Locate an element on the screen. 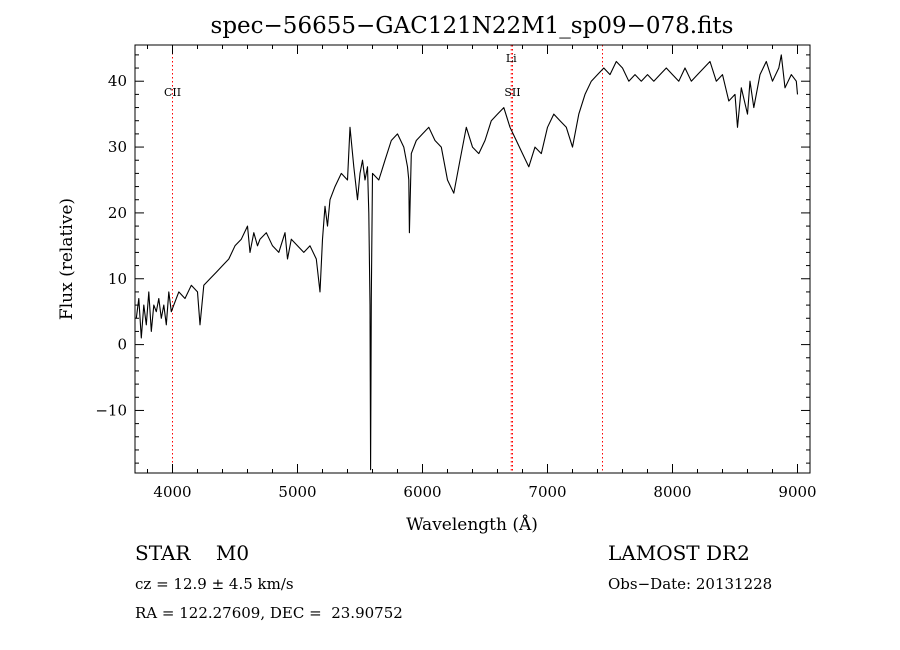 This screenshot has width=900, height=650. chart-title: spec−56655−GAC121N22M1_sp09−078.fits is located at coordinates (472, 26).